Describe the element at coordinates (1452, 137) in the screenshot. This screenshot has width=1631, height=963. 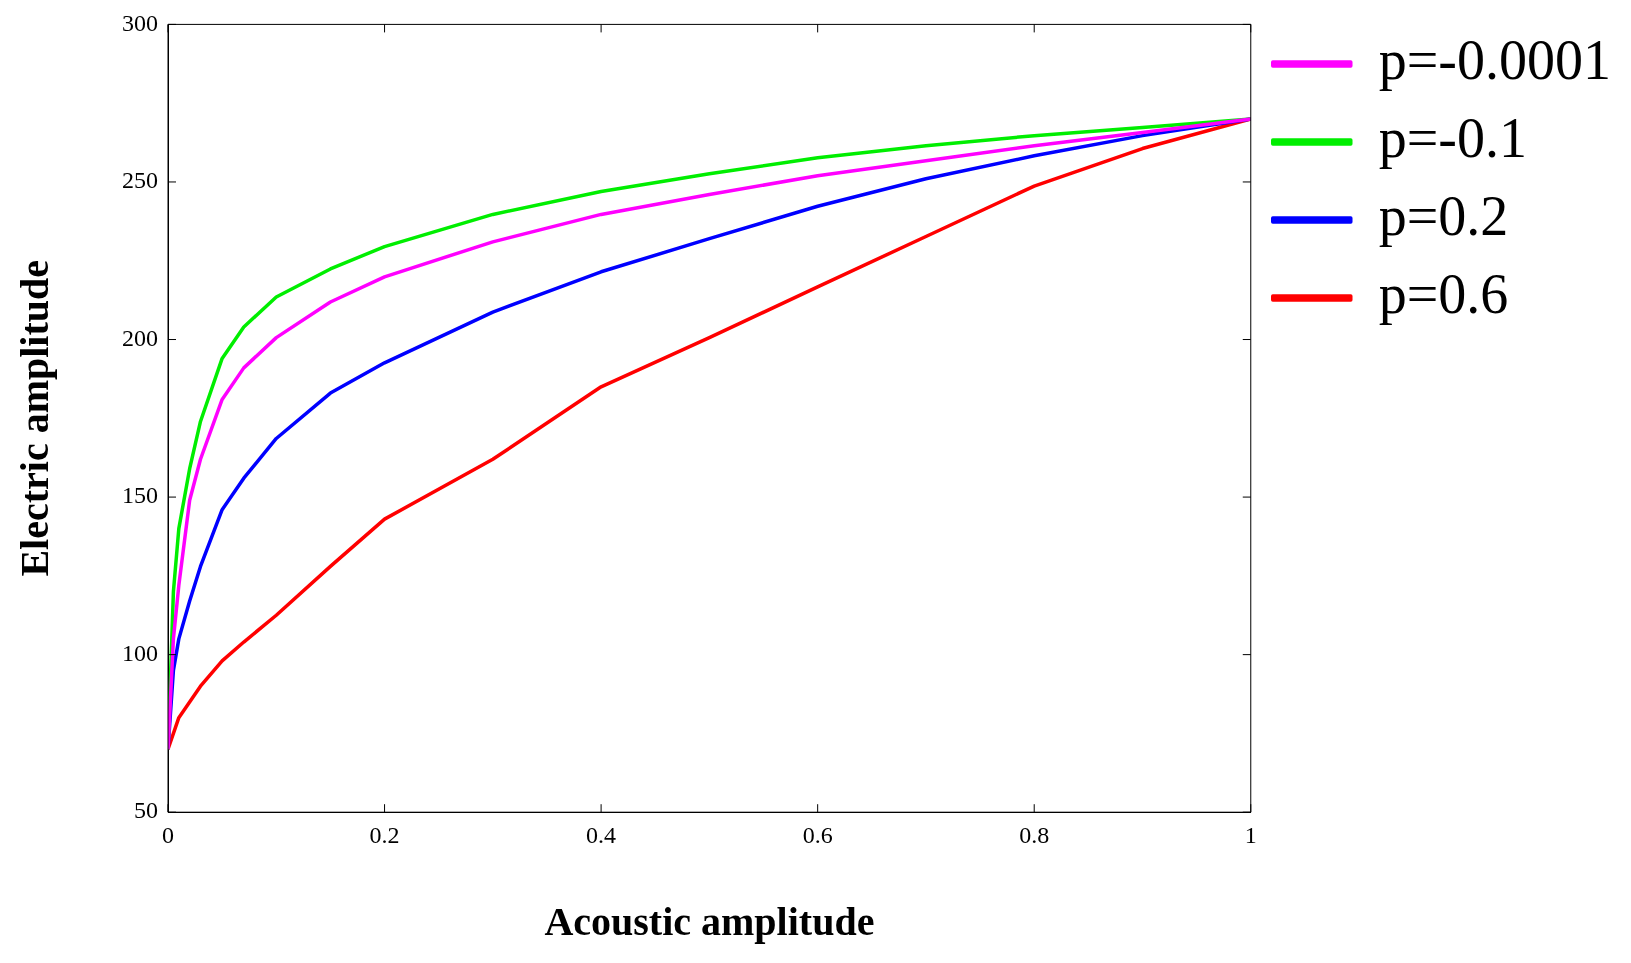
I see `legend-label: p=-0.1` at that location.